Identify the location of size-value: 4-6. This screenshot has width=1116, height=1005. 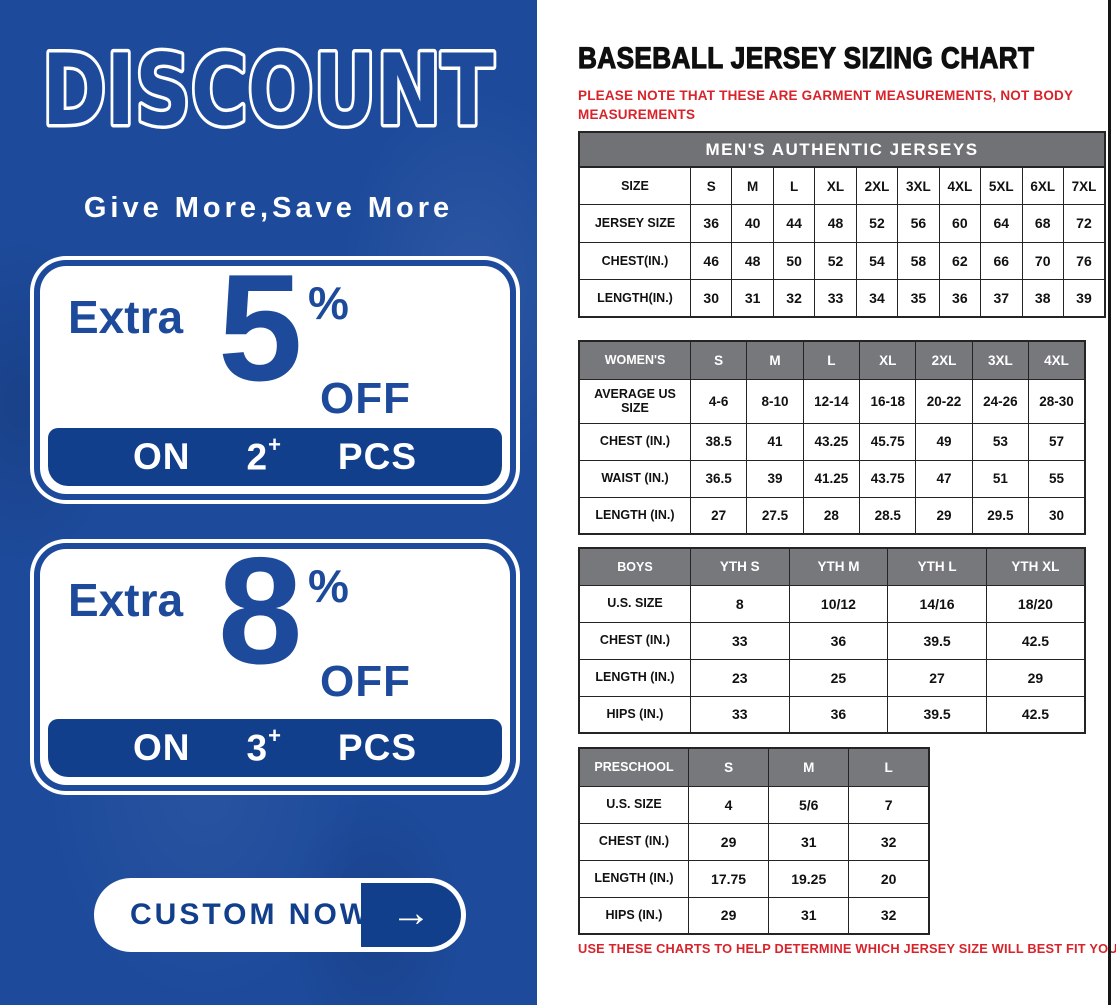
(718, 401).